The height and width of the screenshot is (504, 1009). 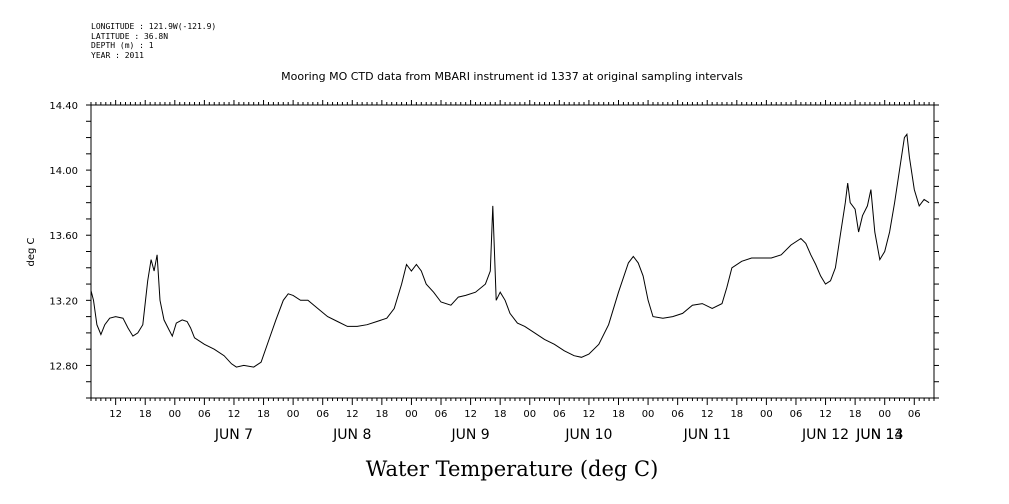 What do you see at coordinates (63, 106) in the screenshot?
I see `y-tick-label: 14.40` at bounding box center [63, 106].